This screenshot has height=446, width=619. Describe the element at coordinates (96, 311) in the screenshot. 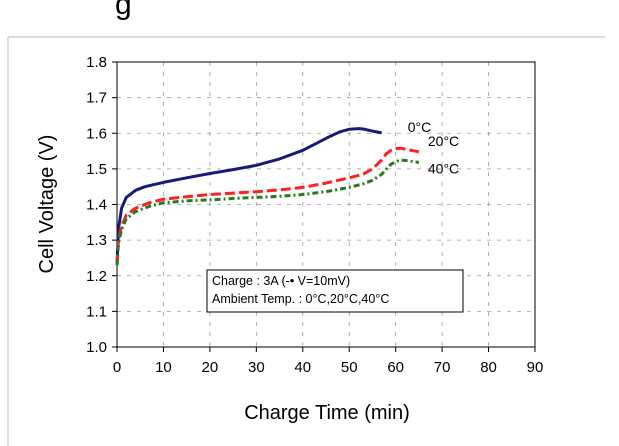

I see `y-tick-label: 1.1` at that location.